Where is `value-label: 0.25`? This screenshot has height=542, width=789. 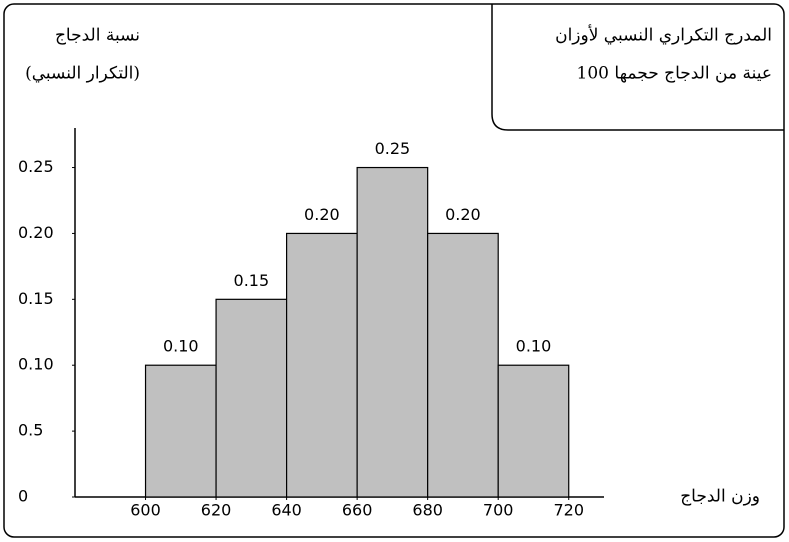
value-label: 0.25 is located at coordinates (393, 148).